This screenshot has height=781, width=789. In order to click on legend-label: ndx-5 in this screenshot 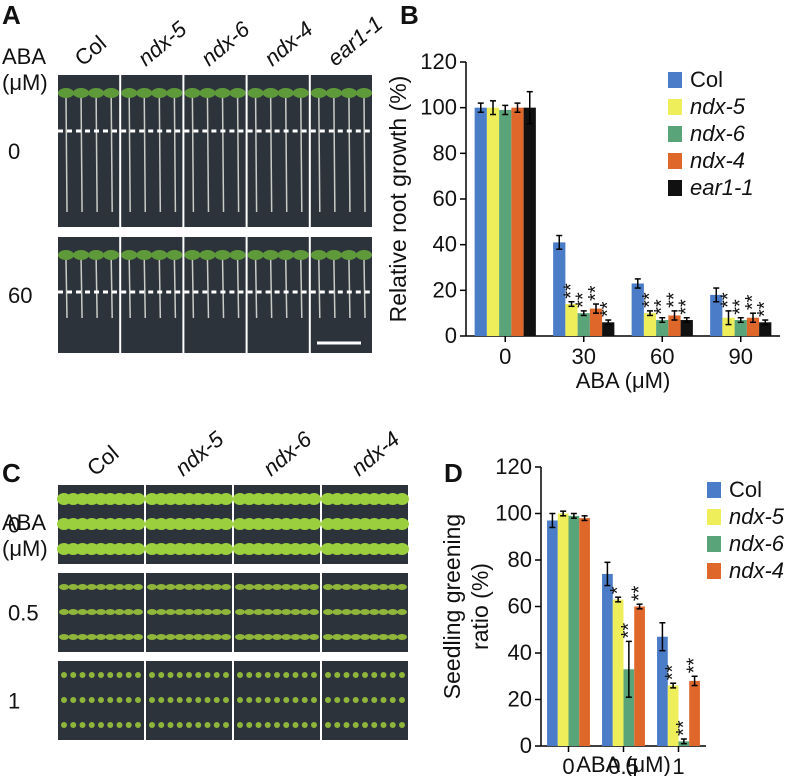, I will do `click(757, 516)`.